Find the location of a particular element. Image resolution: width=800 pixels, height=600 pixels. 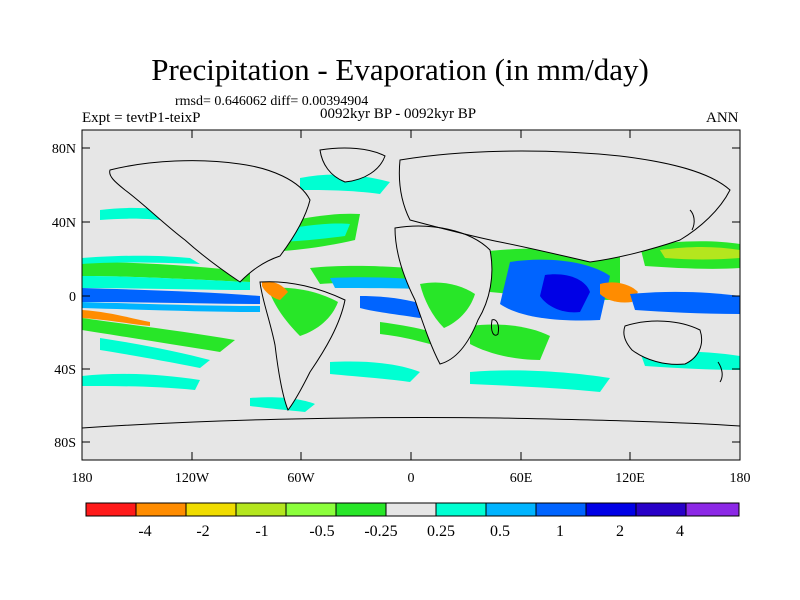

stats-readout: rmsd= 0.646062 diff= 0.00394904 is located at coordinates (272, 101).